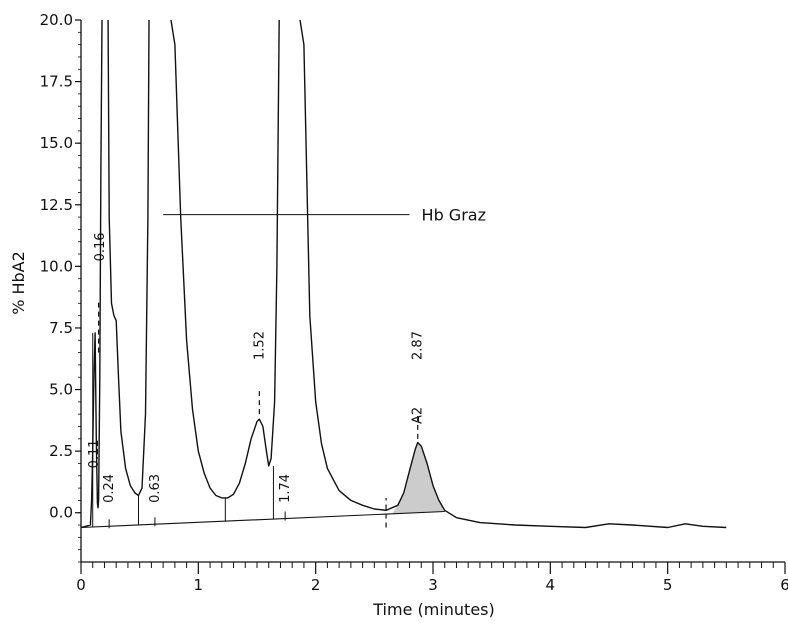 The height and width of the screenshot is (623, 788). I want to click on peak-label: 2.87, so click(418, 345).